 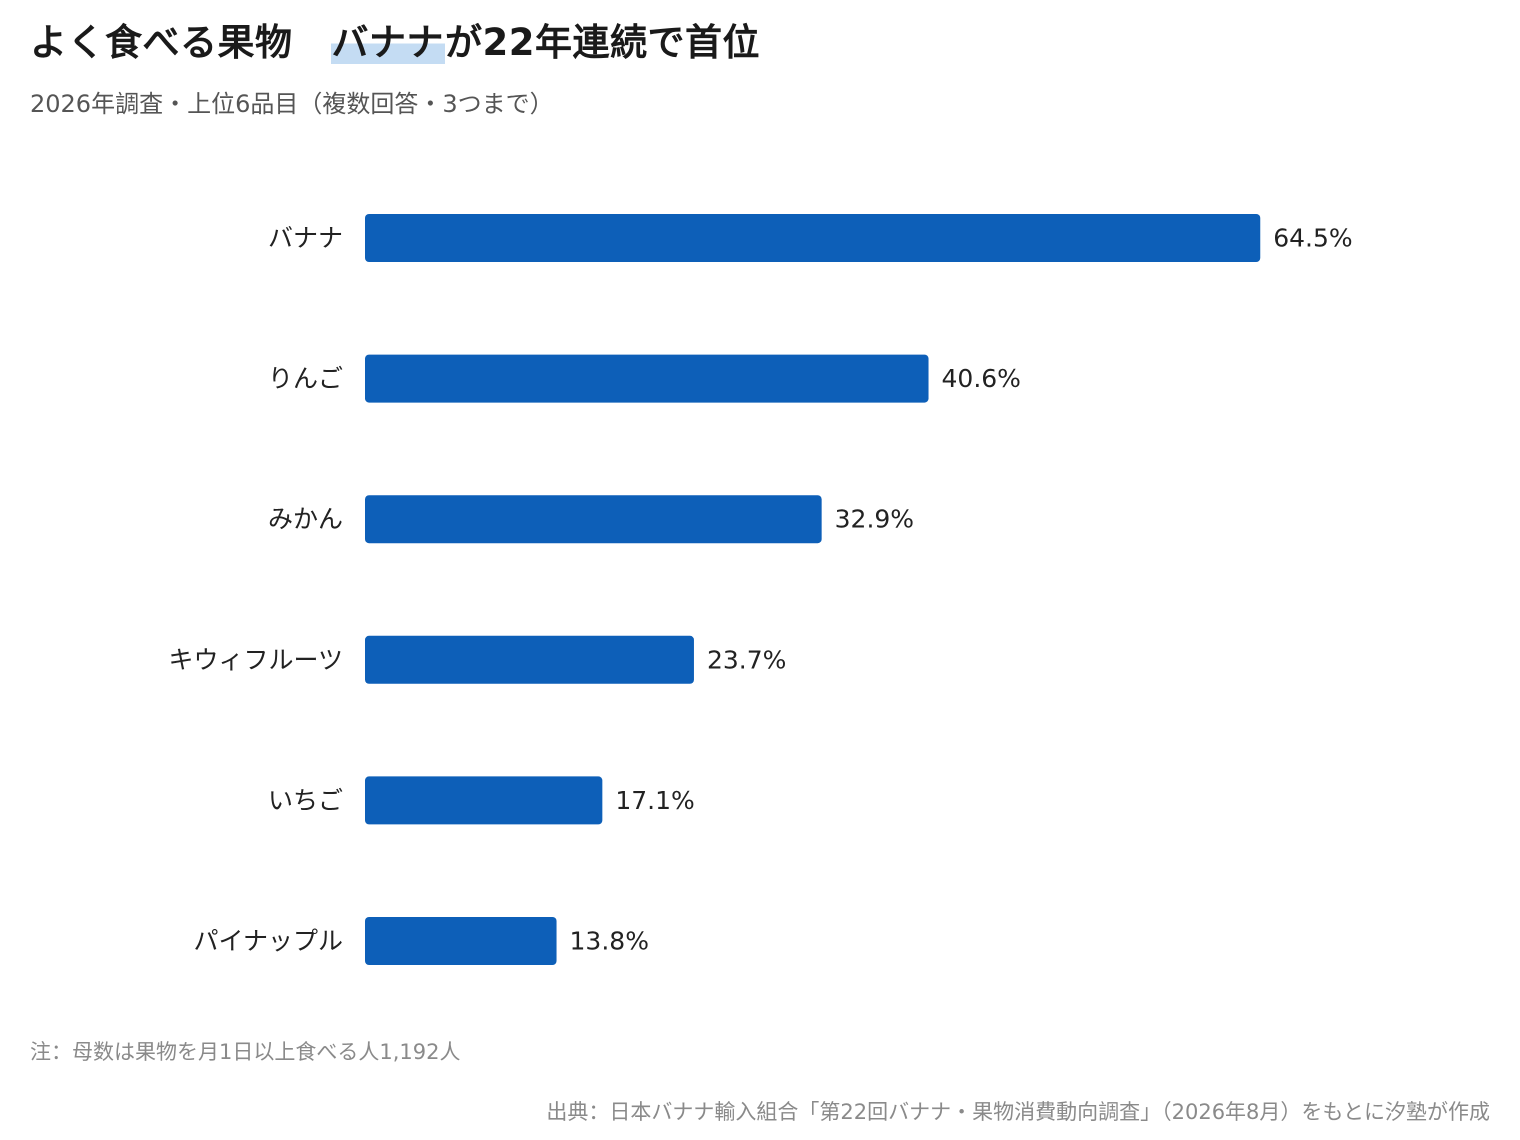 I want to click on value-label: 17.1%, so click(x=654, y=800).